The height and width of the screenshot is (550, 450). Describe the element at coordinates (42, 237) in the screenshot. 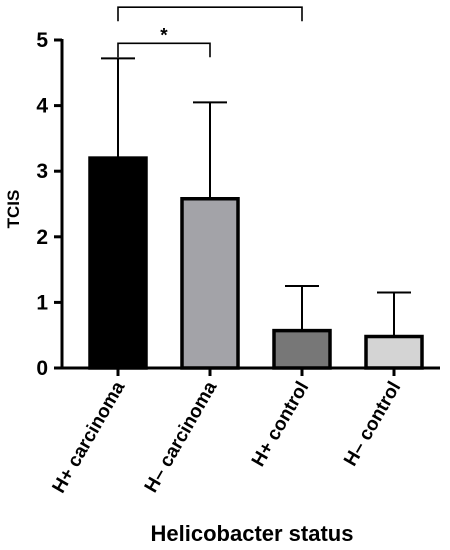

I see `y-tick-label: 2` at that location.